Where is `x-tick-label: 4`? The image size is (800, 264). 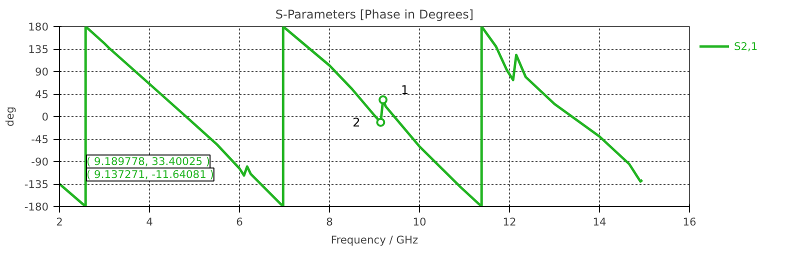 x-tick-label: 4 is located at coordinates (150, 222).